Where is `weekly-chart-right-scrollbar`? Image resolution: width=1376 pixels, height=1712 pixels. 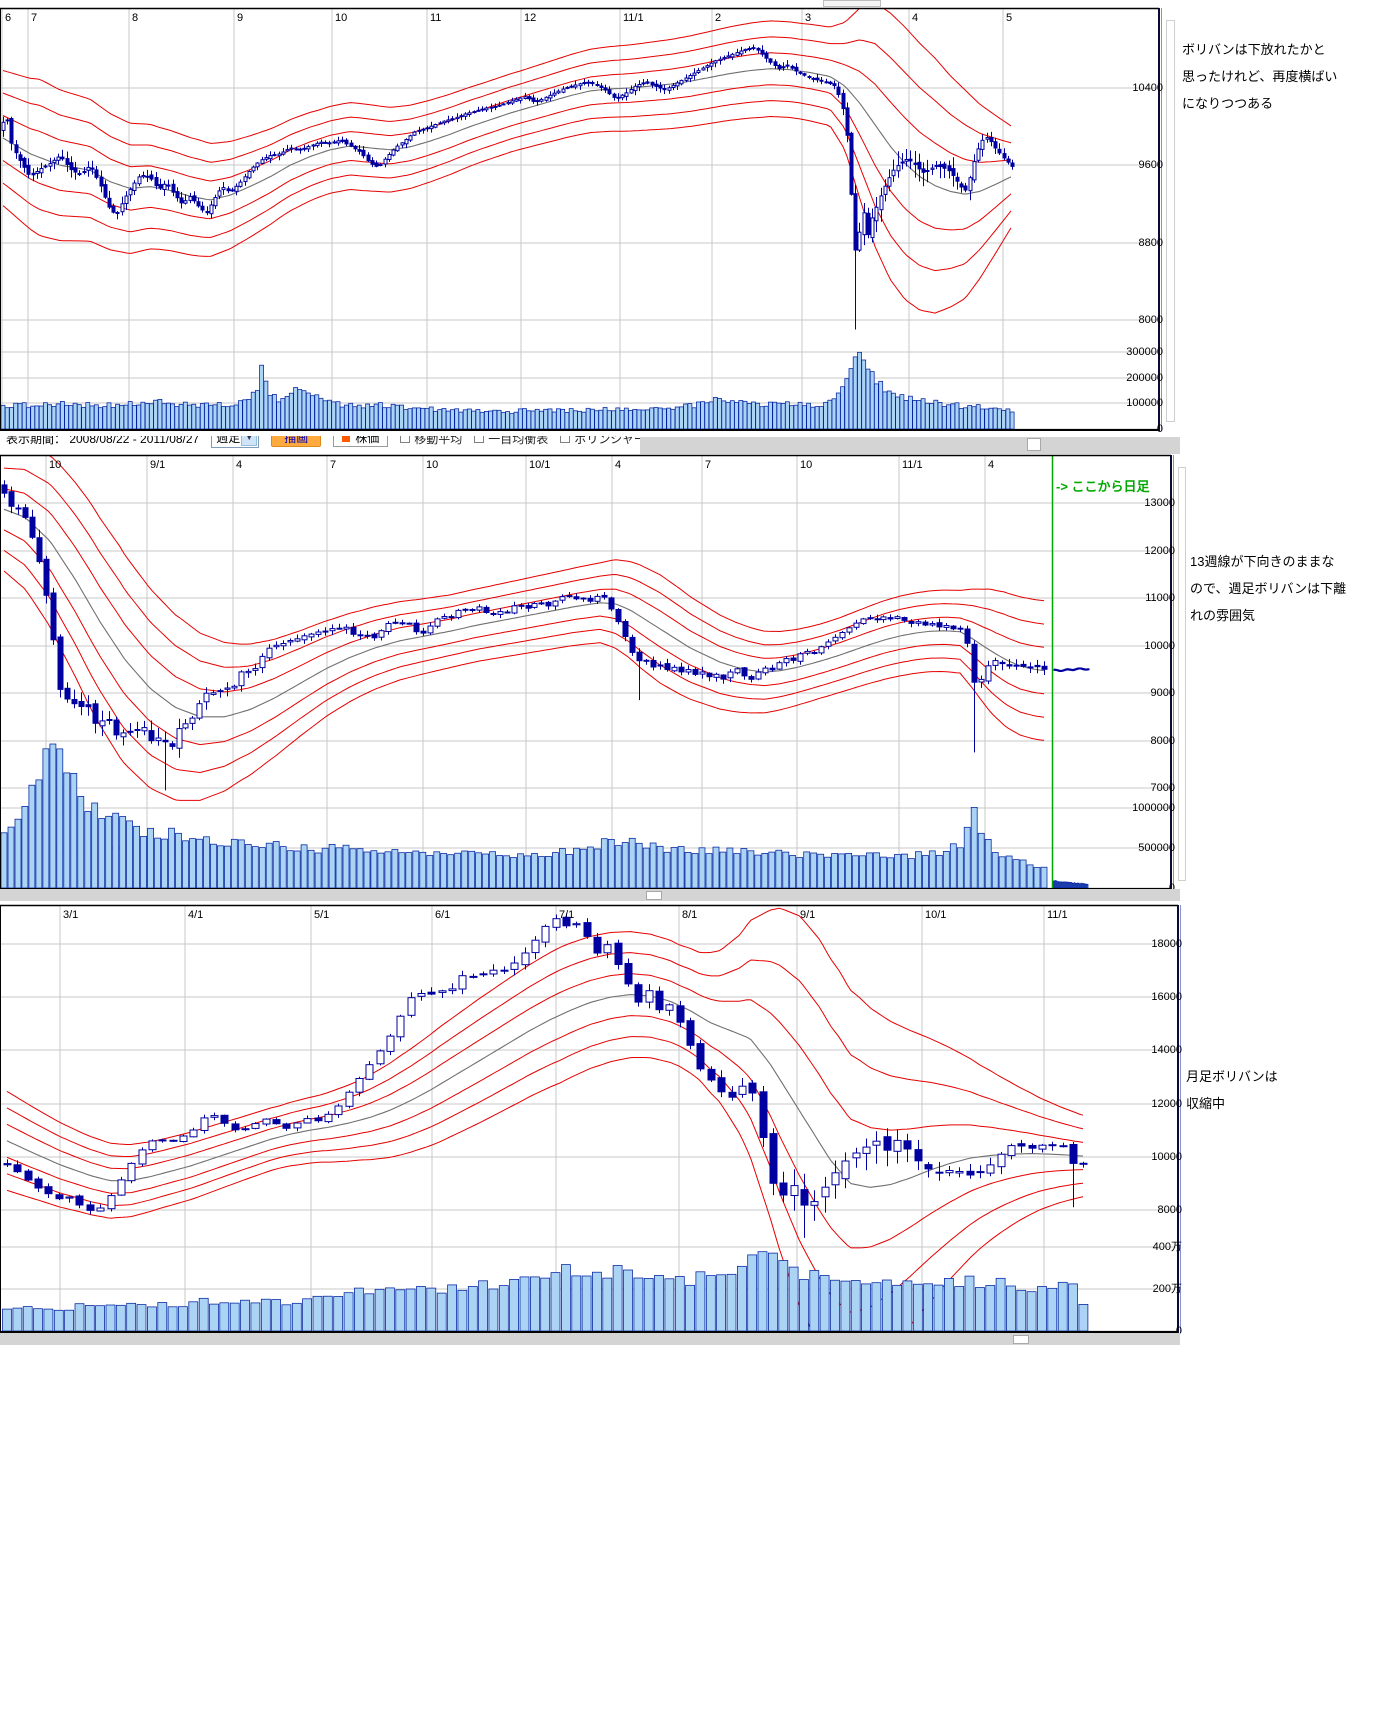
weekly-chart-right-scrollbar is located at coordinates (1182, 674).